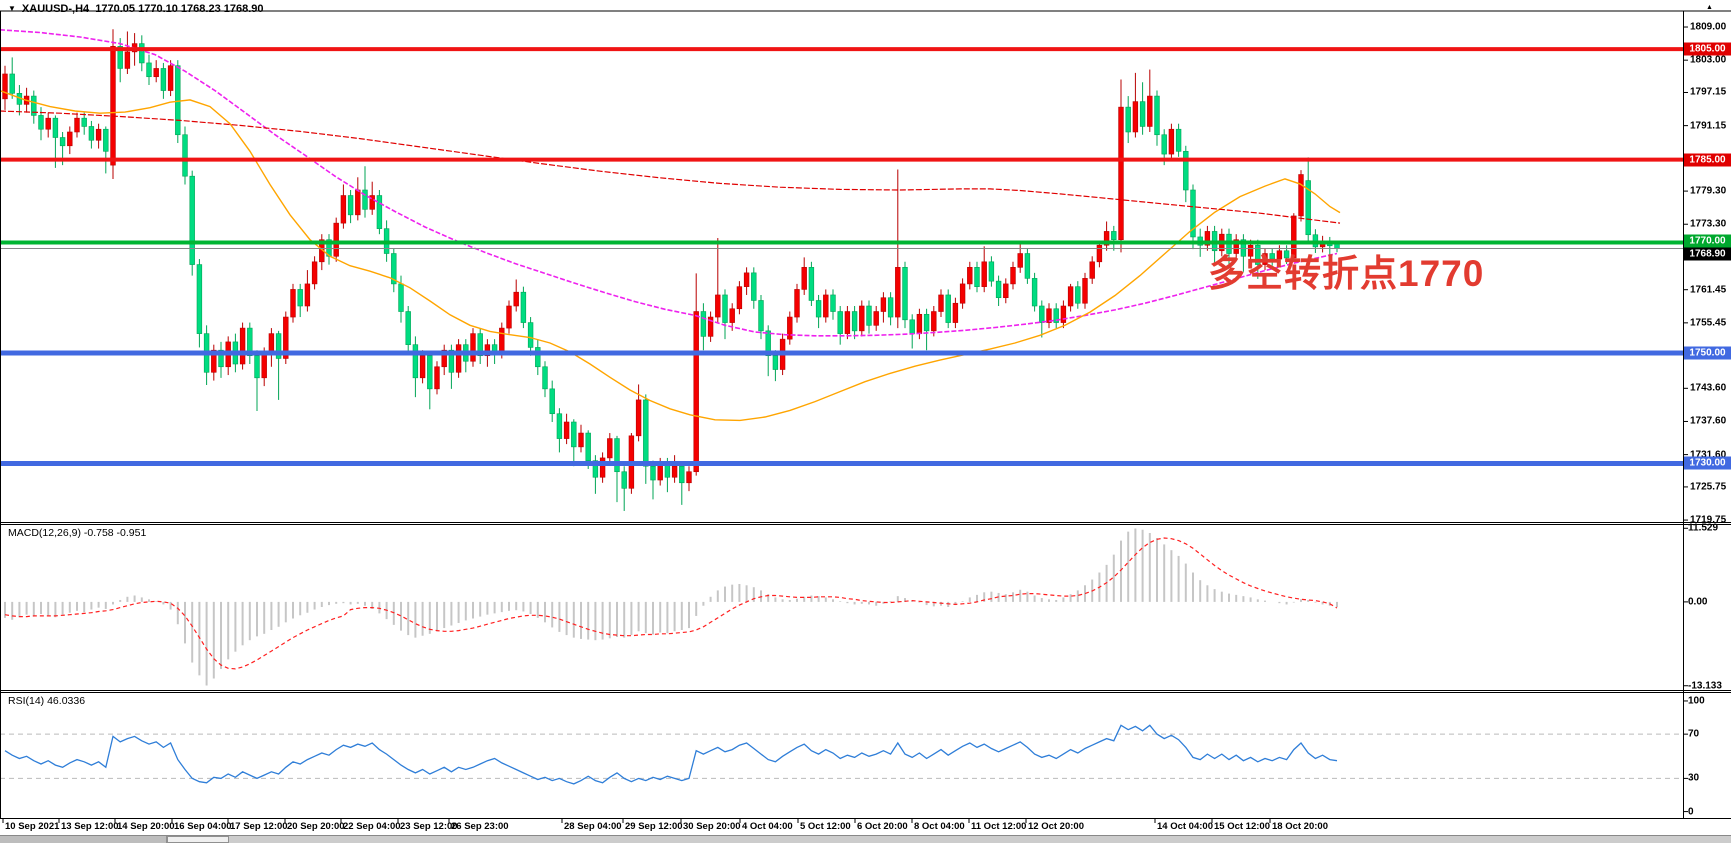  I want to click on macd-indicator-label: MACD(12,26,9) -0.758 -0.951, so click(77, 533).